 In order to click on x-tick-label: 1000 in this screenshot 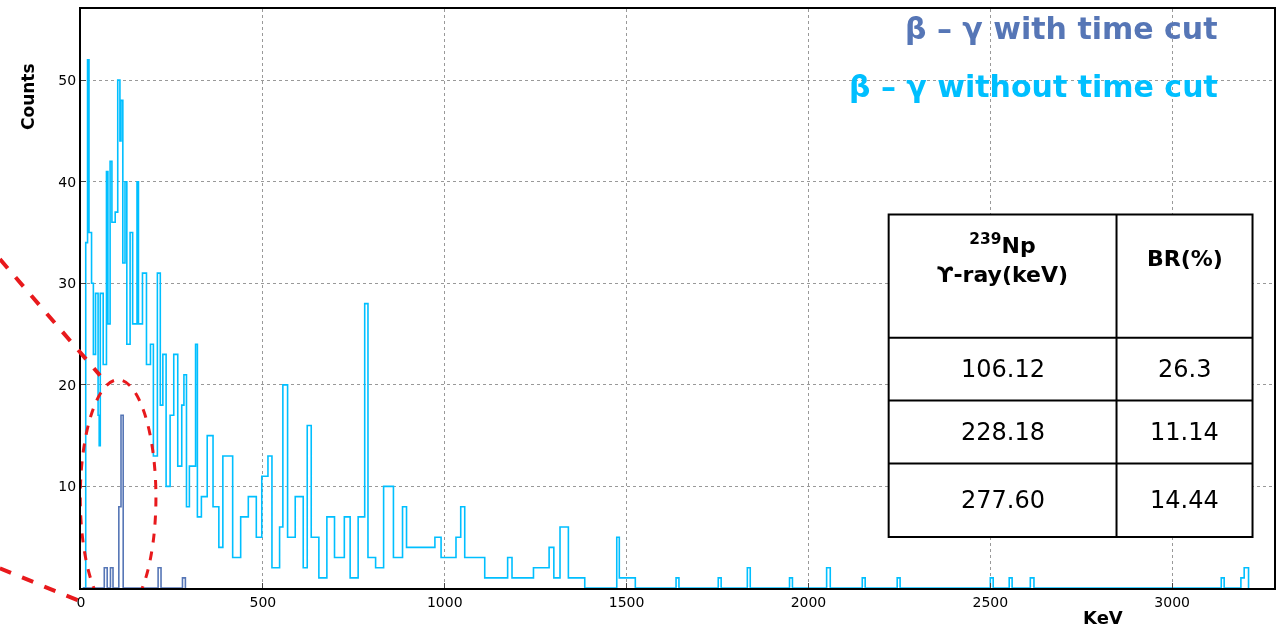, I will do `click(444, 601)`.